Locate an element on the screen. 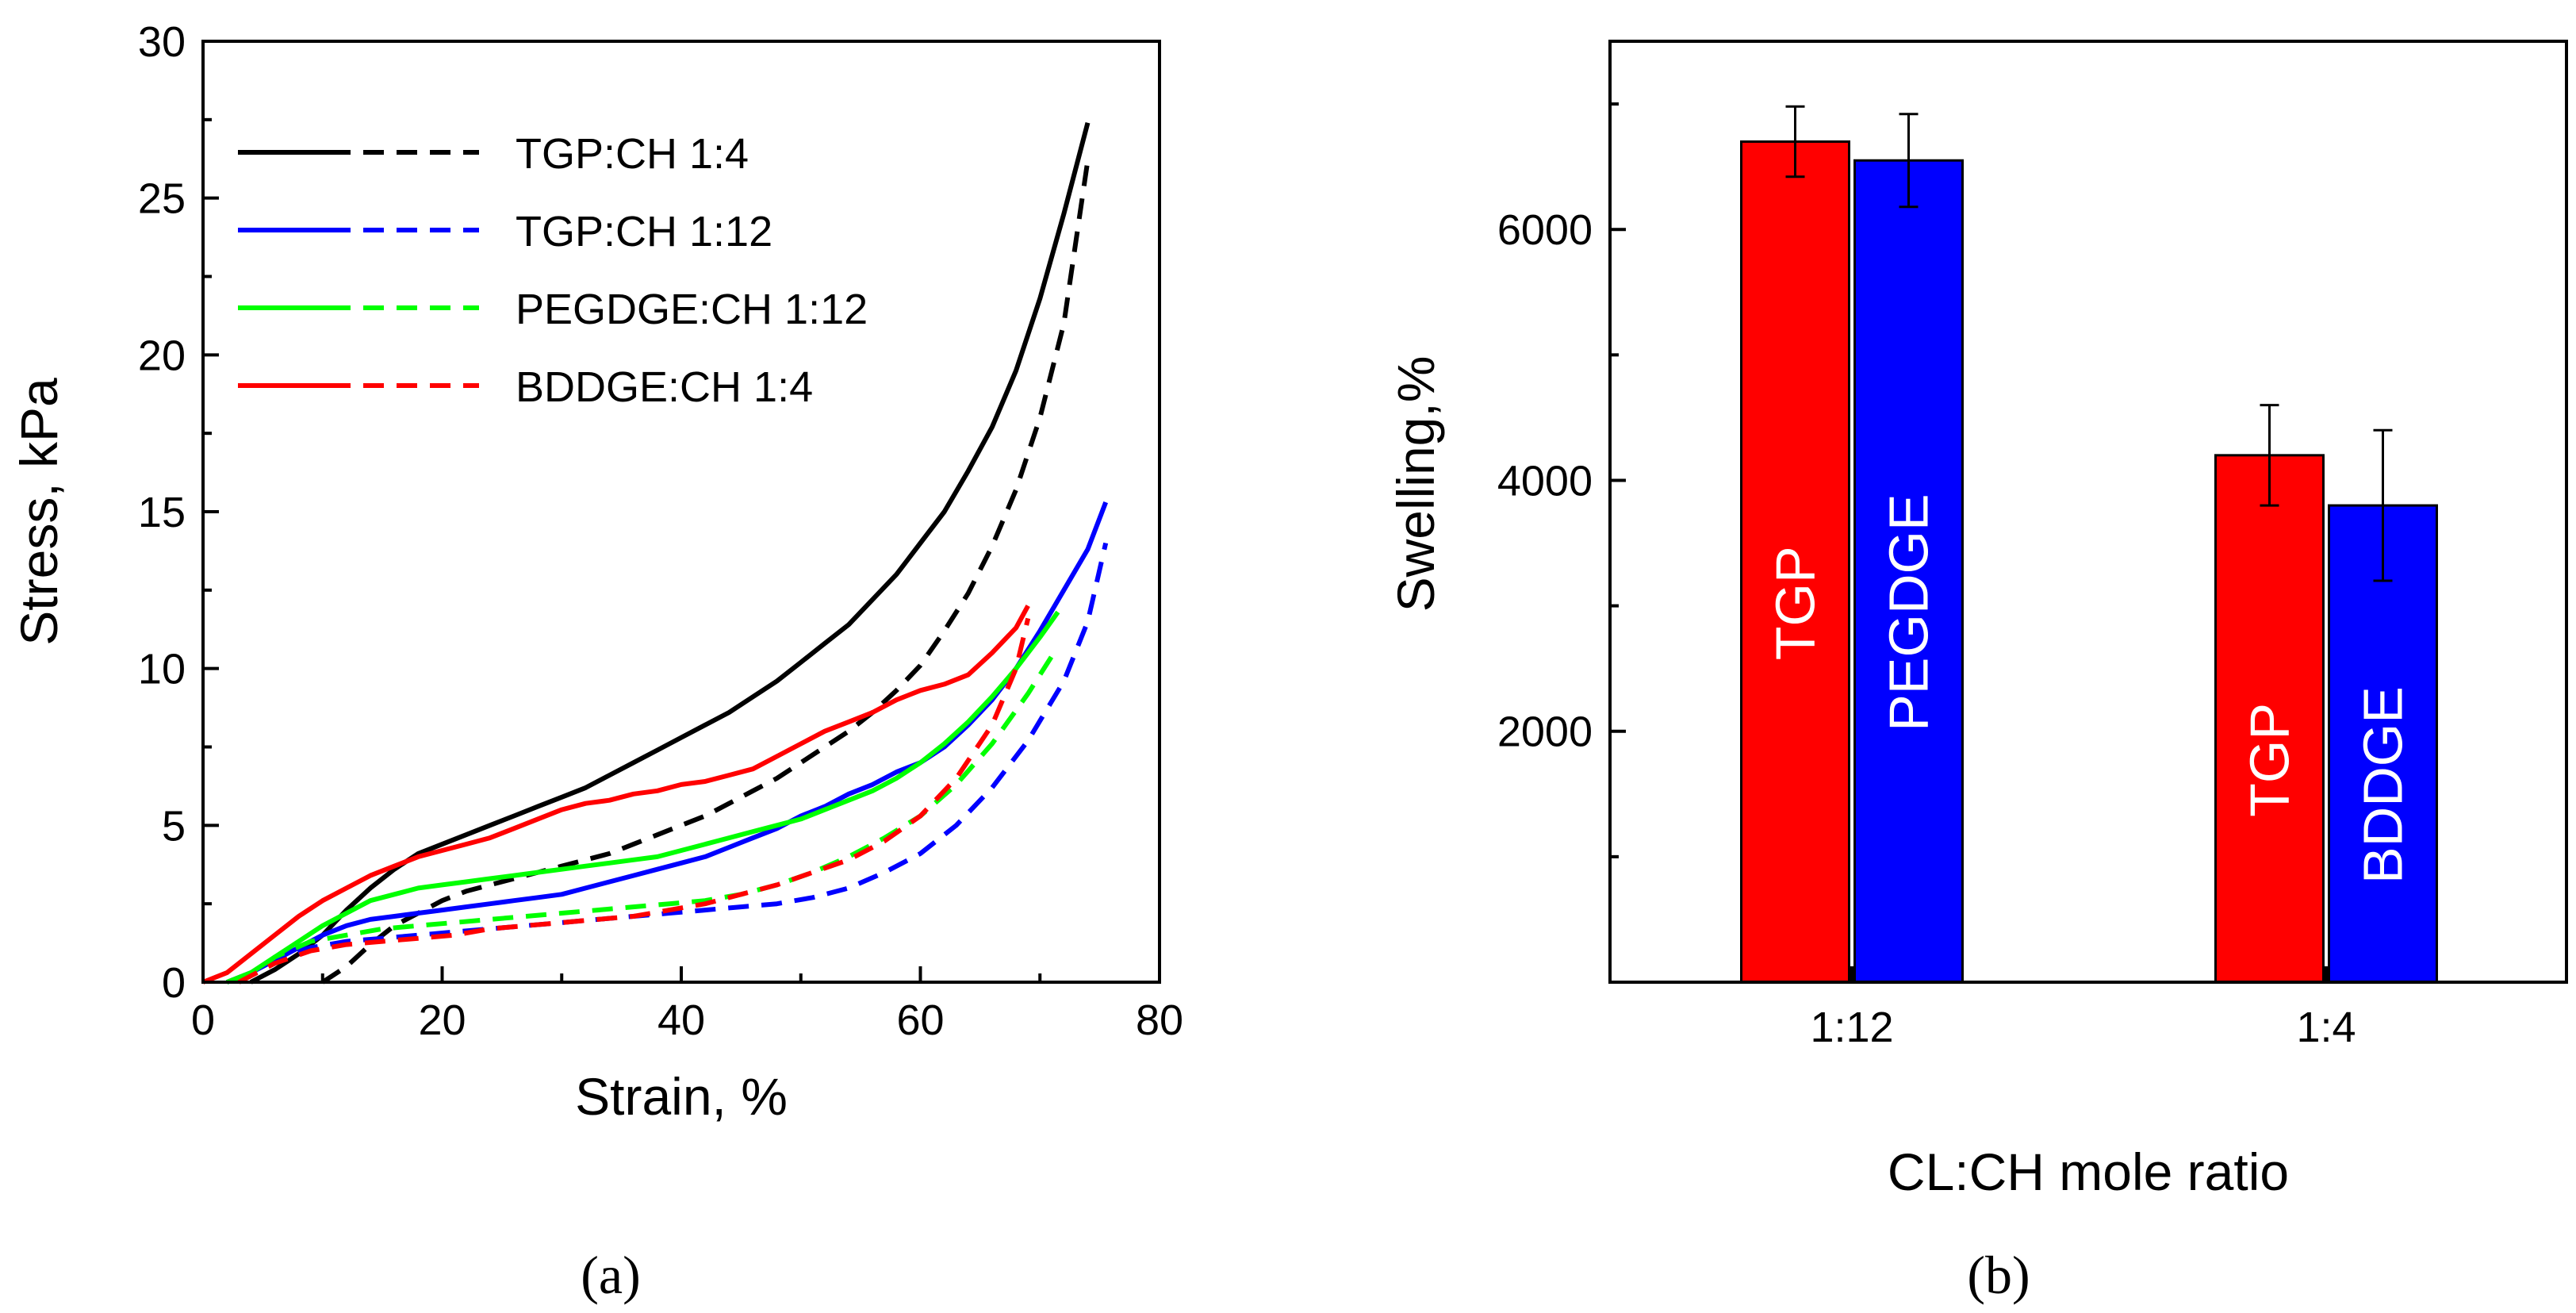 The width and height of the screenshot is (2576, 1313). x-tick-label: 1:12 is located at coordinates (1851, 1028).